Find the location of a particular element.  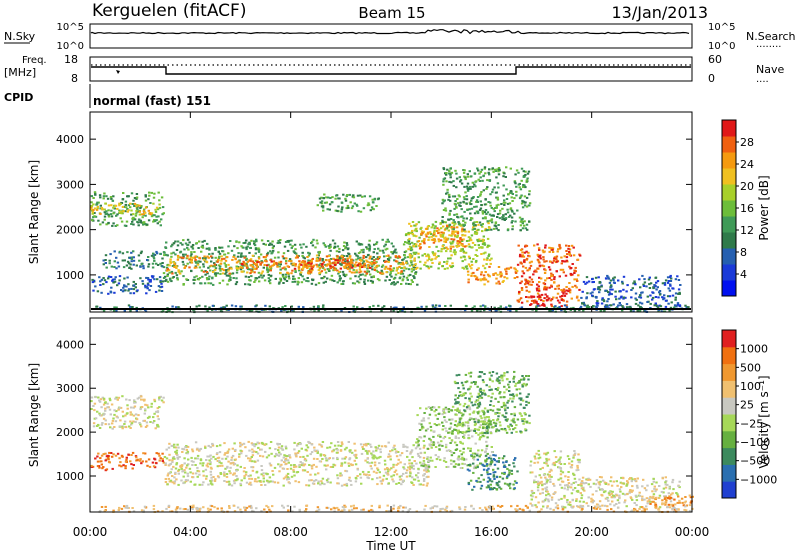

noise-left-label: N.Sky is located at coordinates (20, 36).